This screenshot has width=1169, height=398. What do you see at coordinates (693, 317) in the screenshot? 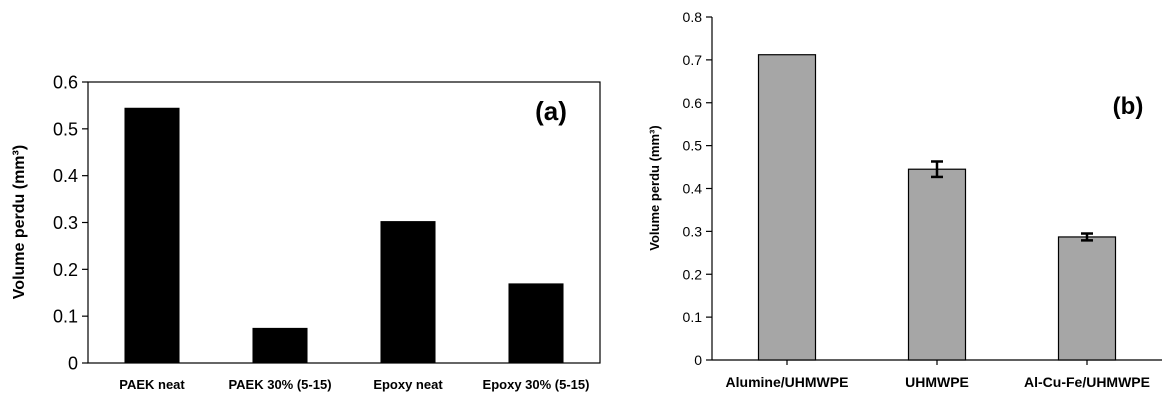
I see `chart-b-y-tick-label: 0.1` at bounding box center [693, 317].